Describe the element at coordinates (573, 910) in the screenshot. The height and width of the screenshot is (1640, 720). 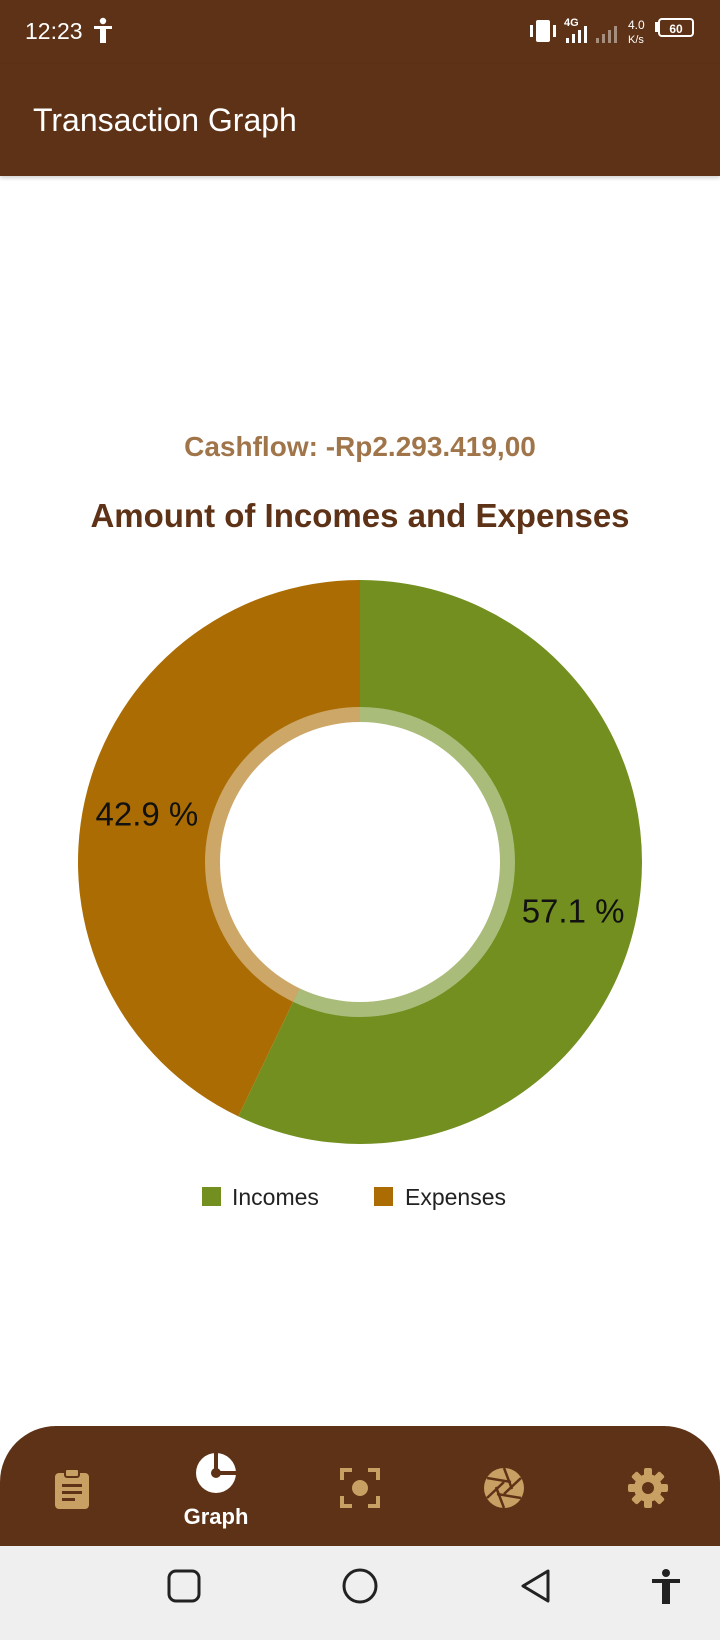
I see `slice-label-incomes: 57.1 %` at that location.